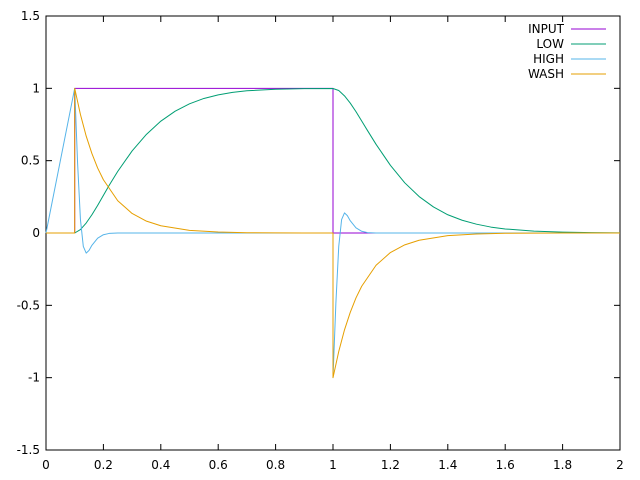 Image resolution: width=640 pixels, height=480 pixels. I want to click on legend-label-low: LOW, so click(550, 44).